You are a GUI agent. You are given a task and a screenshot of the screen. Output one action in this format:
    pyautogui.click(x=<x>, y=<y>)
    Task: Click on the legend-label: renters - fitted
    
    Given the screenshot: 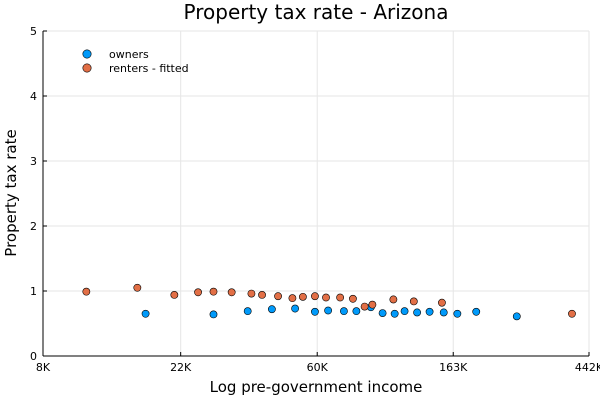 What is the action you would take?
    pyautogui.click(x=149, y=68)
    